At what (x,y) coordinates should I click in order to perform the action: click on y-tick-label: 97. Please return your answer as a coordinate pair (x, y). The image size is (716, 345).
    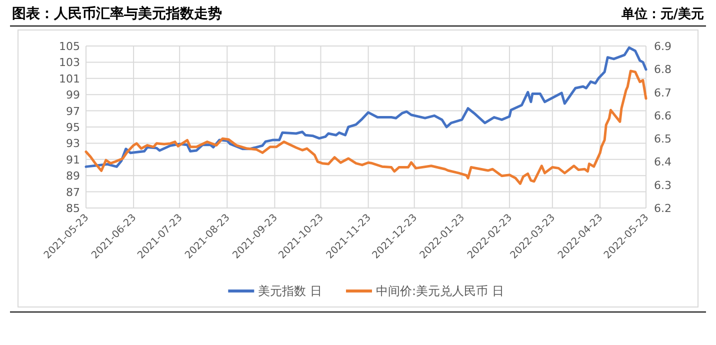
    Looking at the image, I should click on (73, 111).